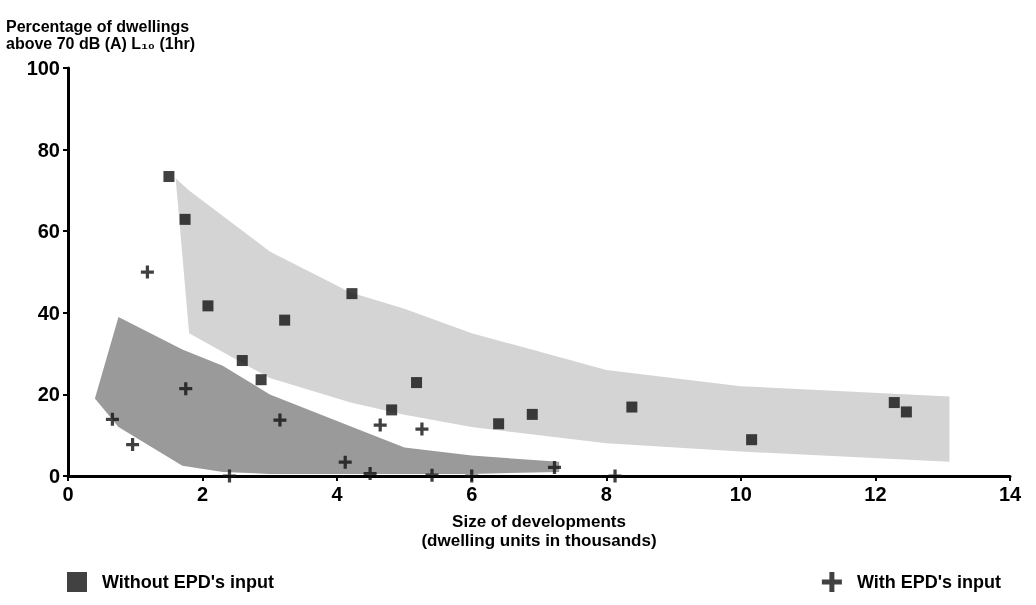 This screenshot has width=1036, height=605. I want to click on y-tick-label: 60, so click(48, 231).